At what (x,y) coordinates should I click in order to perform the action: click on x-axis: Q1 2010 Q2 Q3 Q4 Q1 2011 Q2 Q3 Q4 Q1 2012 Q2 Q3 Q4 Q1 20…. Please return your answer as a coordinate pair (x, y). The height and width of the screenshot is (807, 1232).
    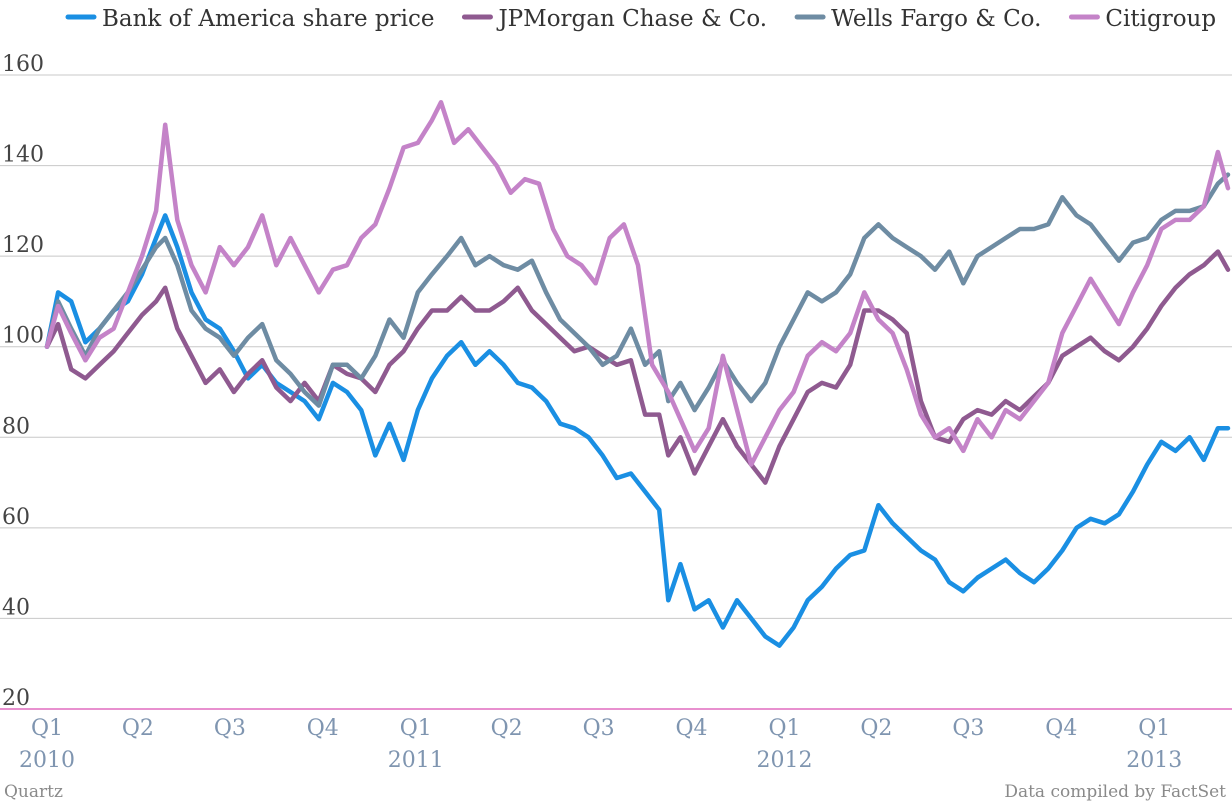
    Looking at the image, I should click on (600, 744).